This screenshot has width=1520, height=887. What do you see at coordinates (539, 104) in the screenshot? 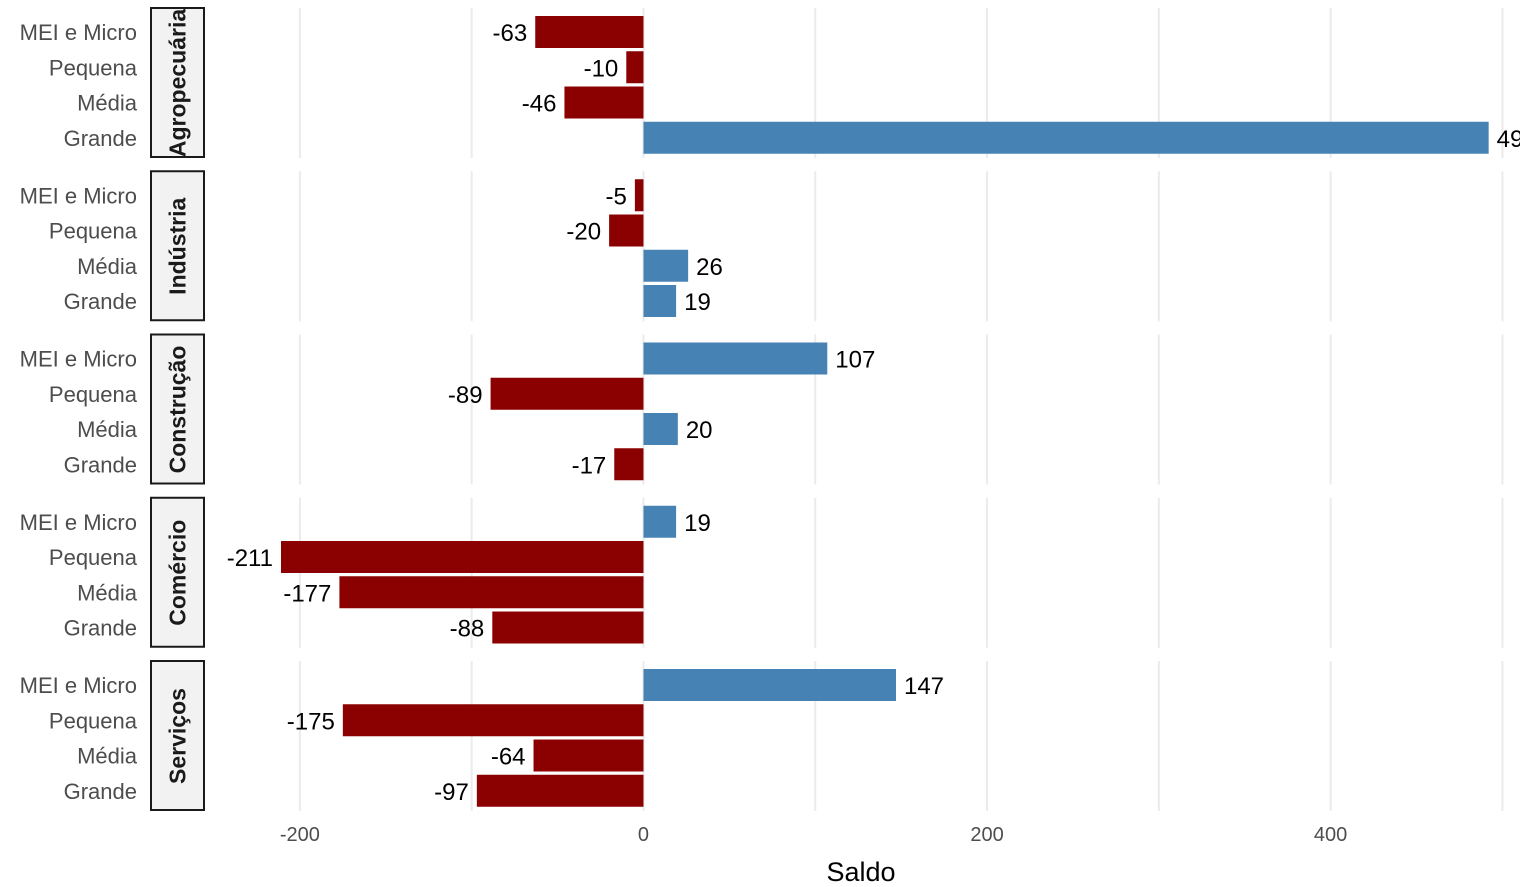
I see `data-label-agropecuaria-media: -46` at bounding box center [539, 104].